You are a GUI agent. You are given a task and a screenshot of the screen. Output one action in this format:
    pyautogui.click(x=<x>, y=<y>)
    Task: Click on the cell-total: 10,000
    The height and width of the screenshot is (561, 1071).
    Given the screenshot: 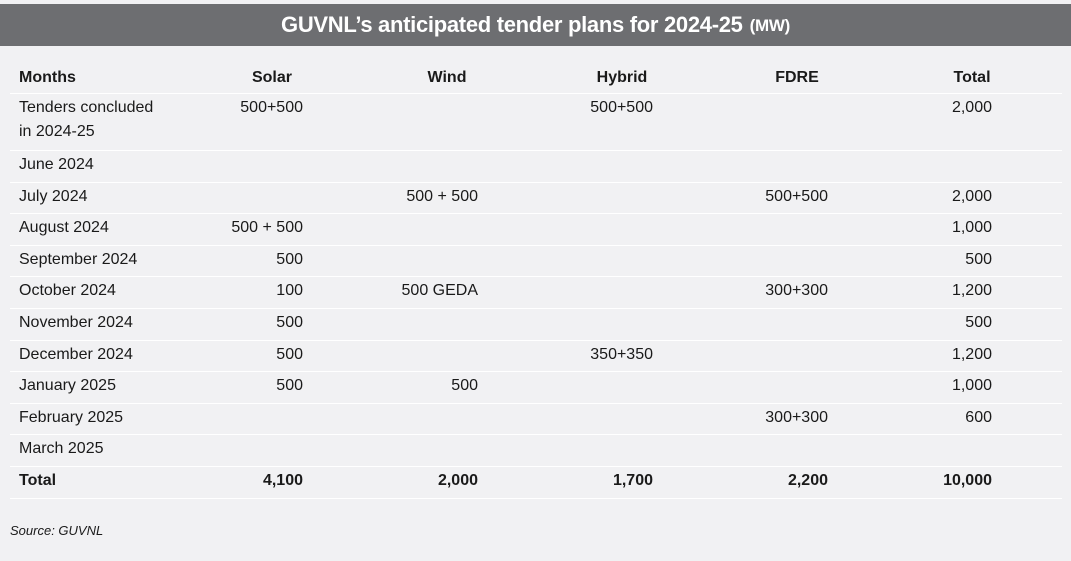 What is the action you would take?
    pyautogui.click(x=967, y=480)
    